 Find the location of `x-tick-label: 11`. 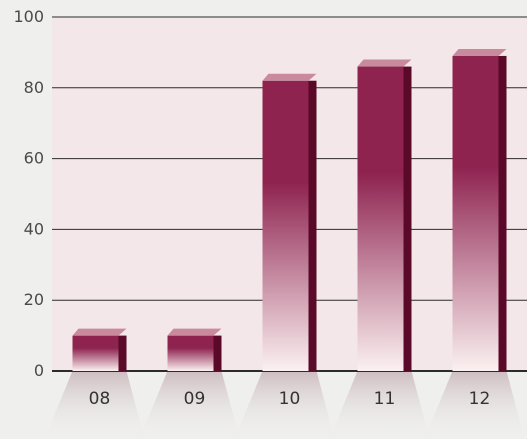

x-tick-label: 11 is located at coordinates (385, 399).